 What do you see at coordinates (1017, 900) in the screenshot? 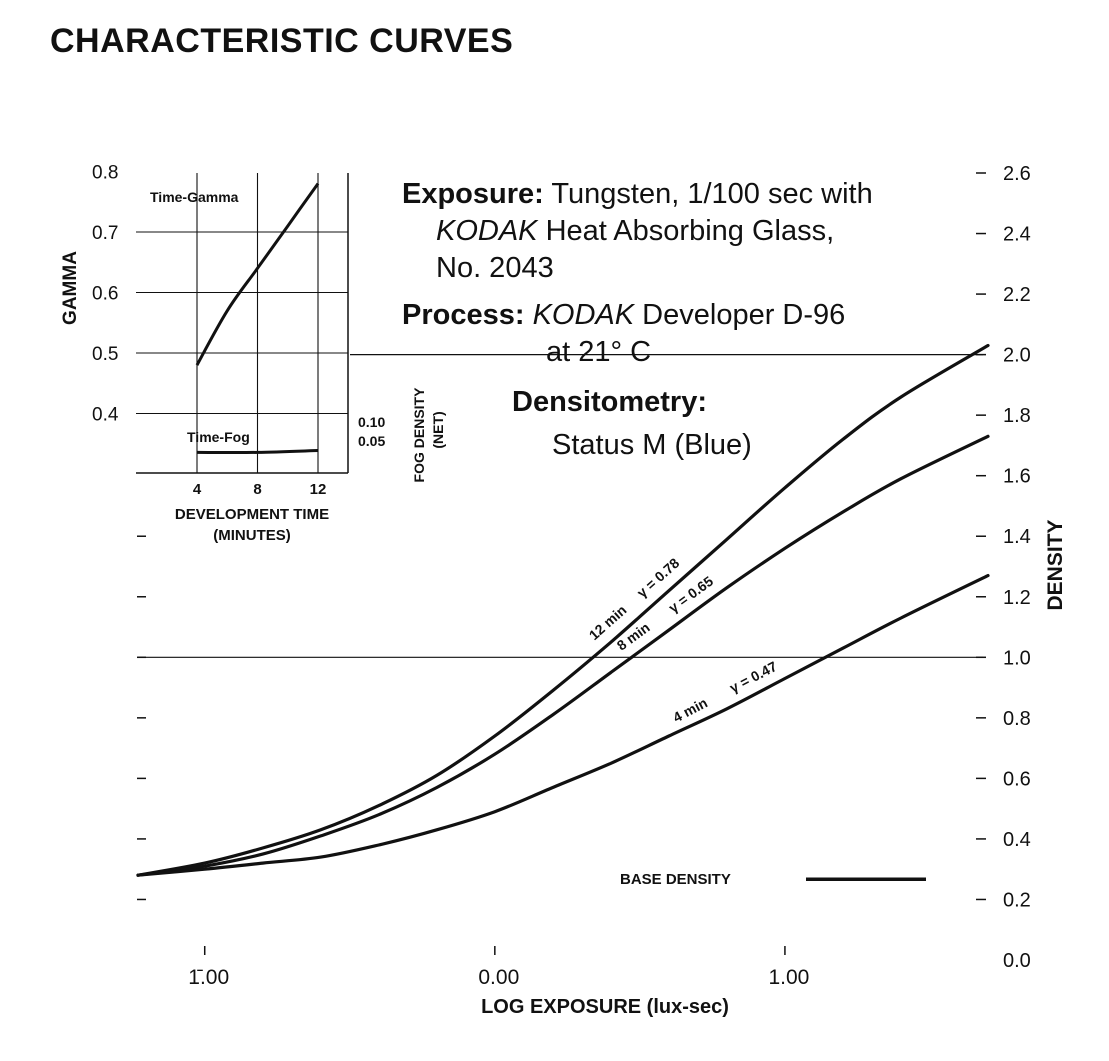
I see `y-tick-label: 0.2` at bounding box center [1017, 900].